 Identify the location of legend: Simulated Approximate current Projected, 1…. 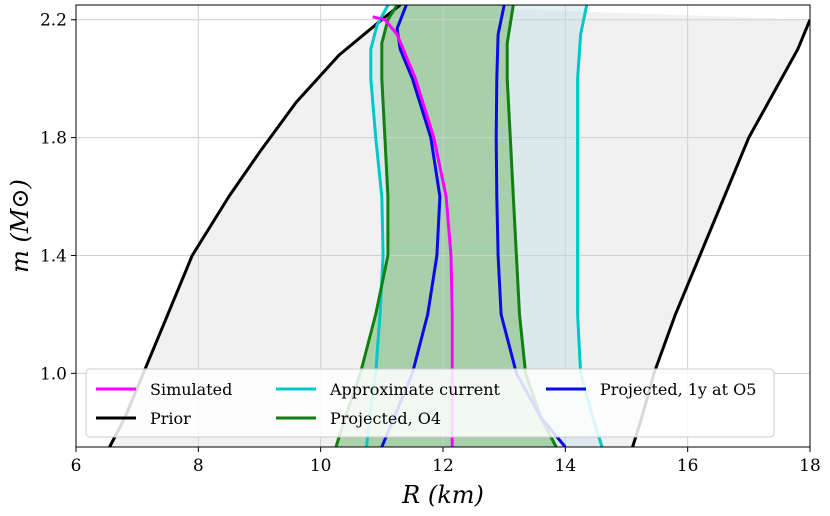
(430, 403).